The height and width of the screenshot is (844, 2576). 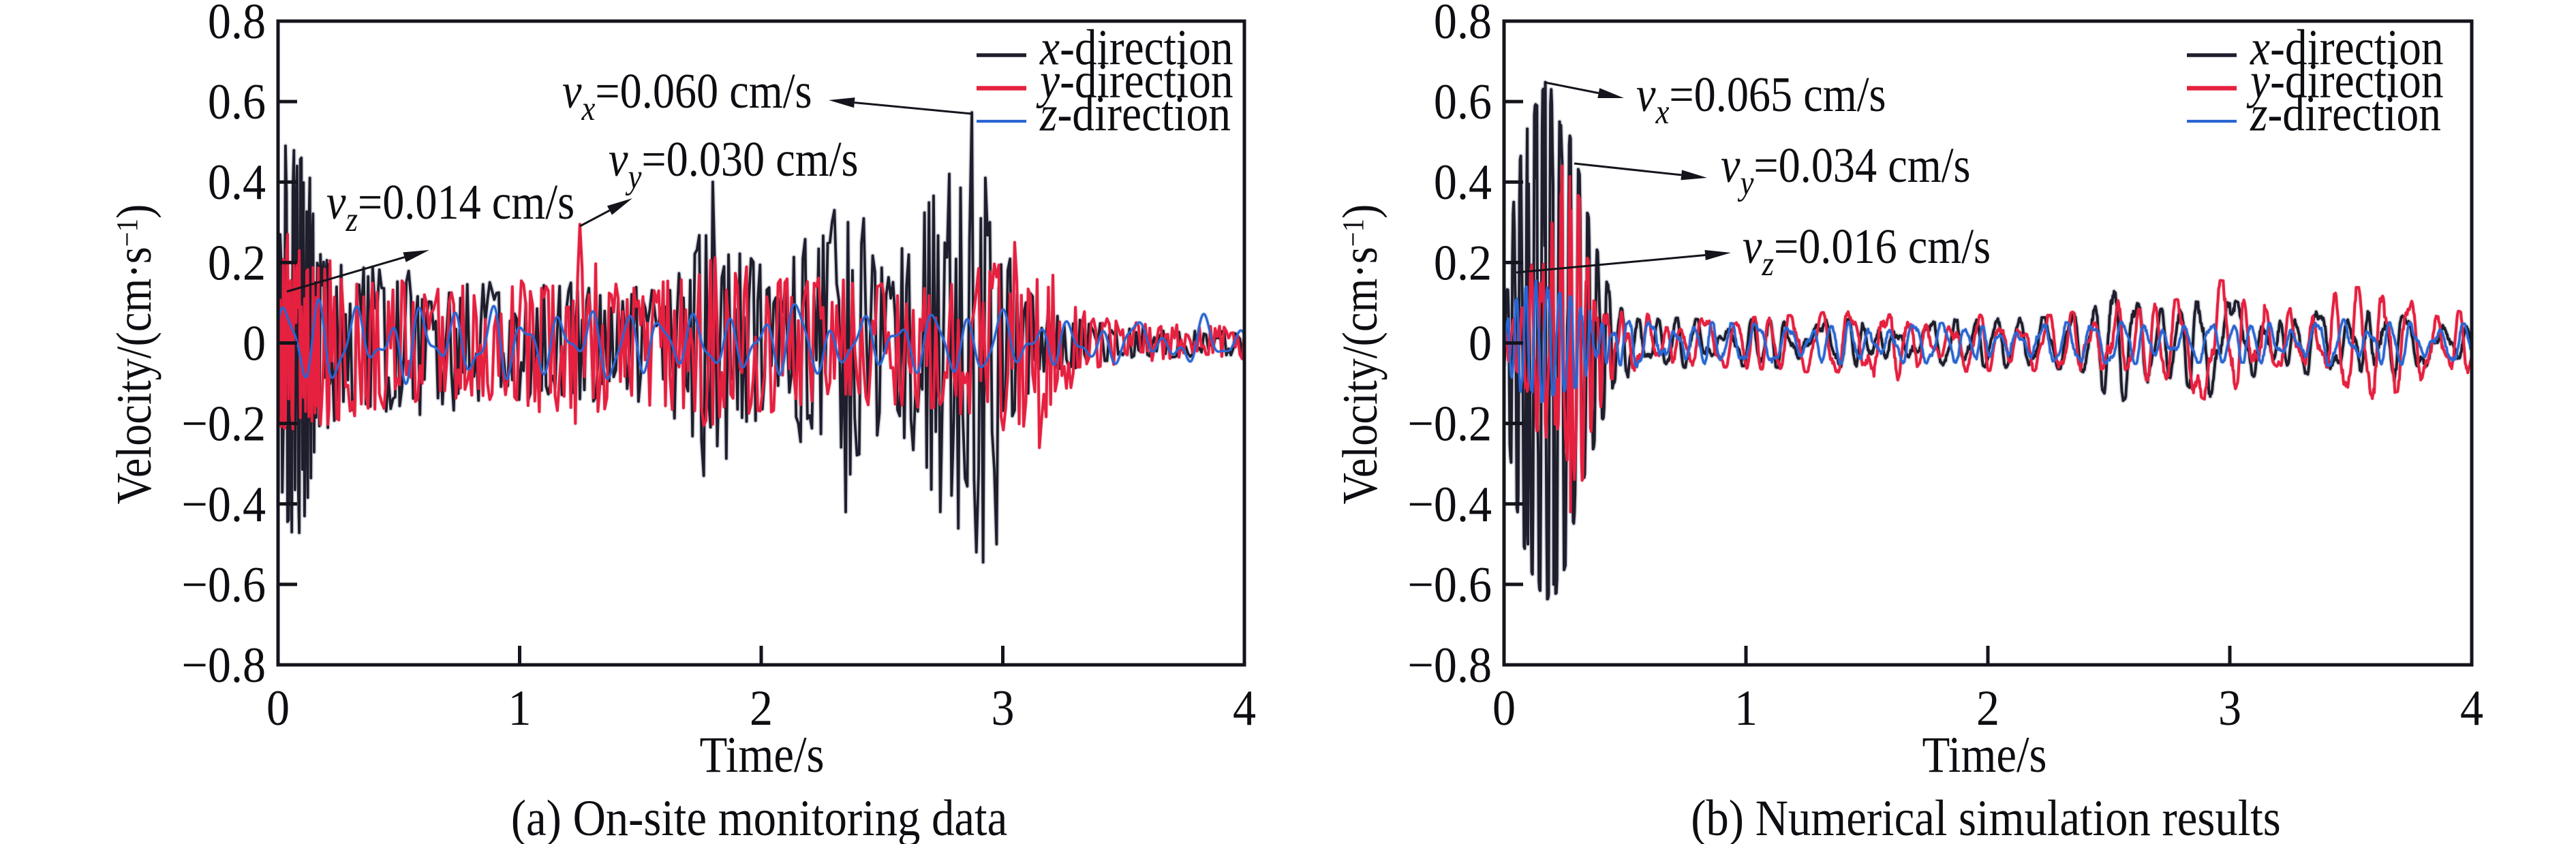 What do you see at coordinates (1986, 817) in the screenshot?
I see `svg-text:(b) Numerical simulation resul: (b) Numerical simulation results` at bounding box center [1986, 817].